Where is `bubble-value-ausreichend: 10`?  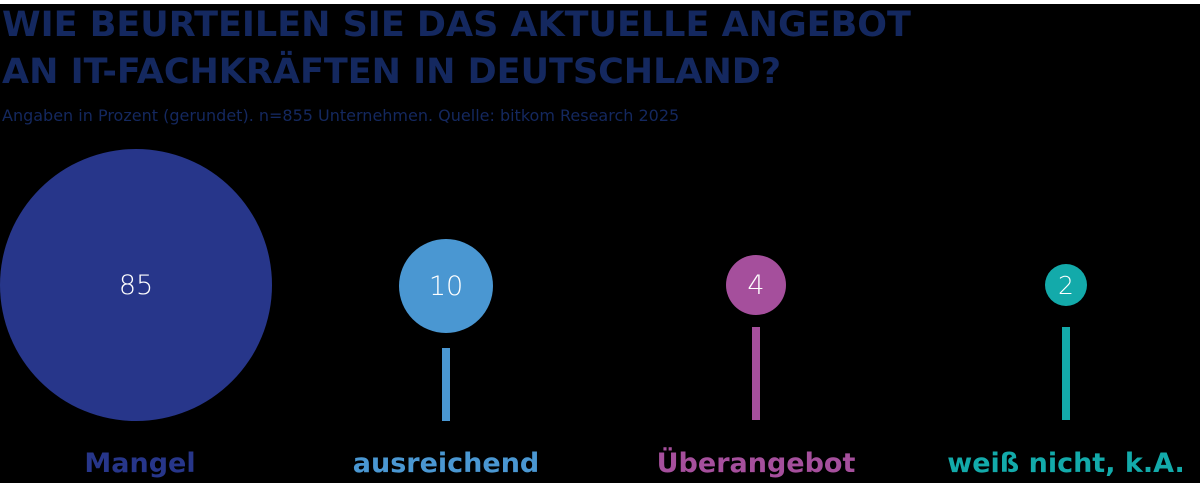 bubble-value-ausreichend: 10 is located at coordinates (446, 286).